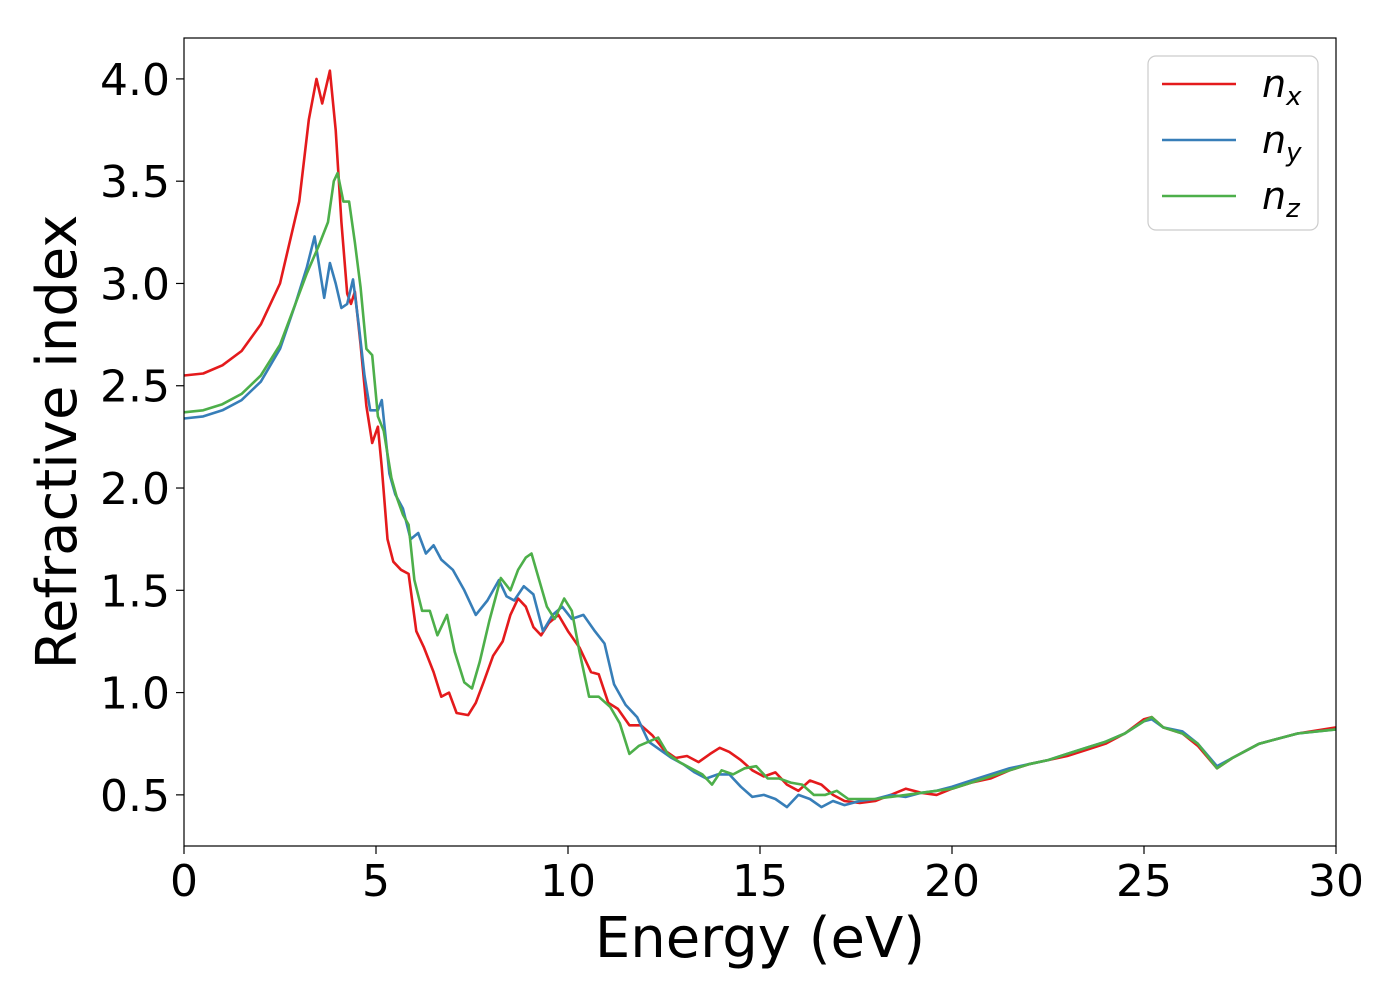 The height and width of the screenshot is (1000, 1400). What do you see at coordinates (760, 881) in the screenshot?
I see `x-tick-label: 15` at bounding box center [760, 881].